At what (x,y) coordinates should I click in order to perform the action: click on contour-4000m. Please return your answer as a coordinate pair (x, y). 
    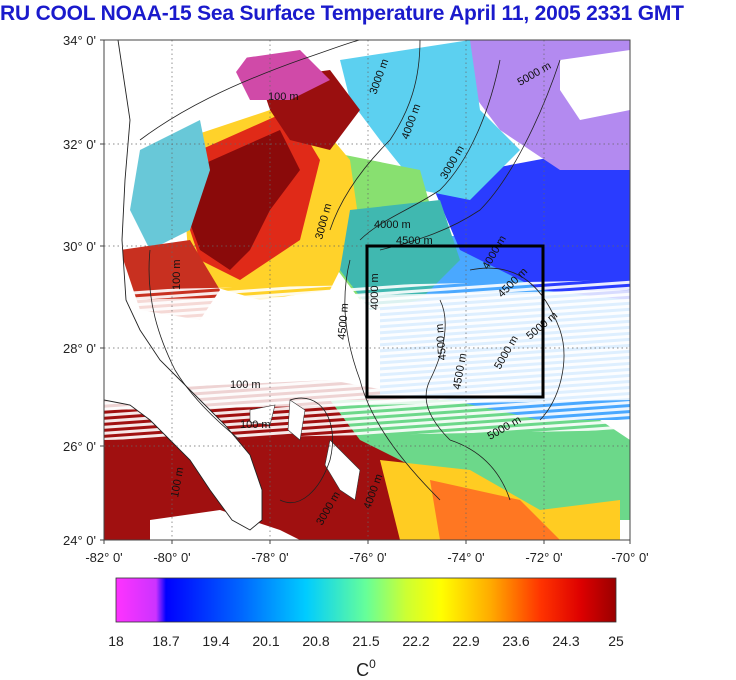
    Looking at the image, I should click on (430, 150).